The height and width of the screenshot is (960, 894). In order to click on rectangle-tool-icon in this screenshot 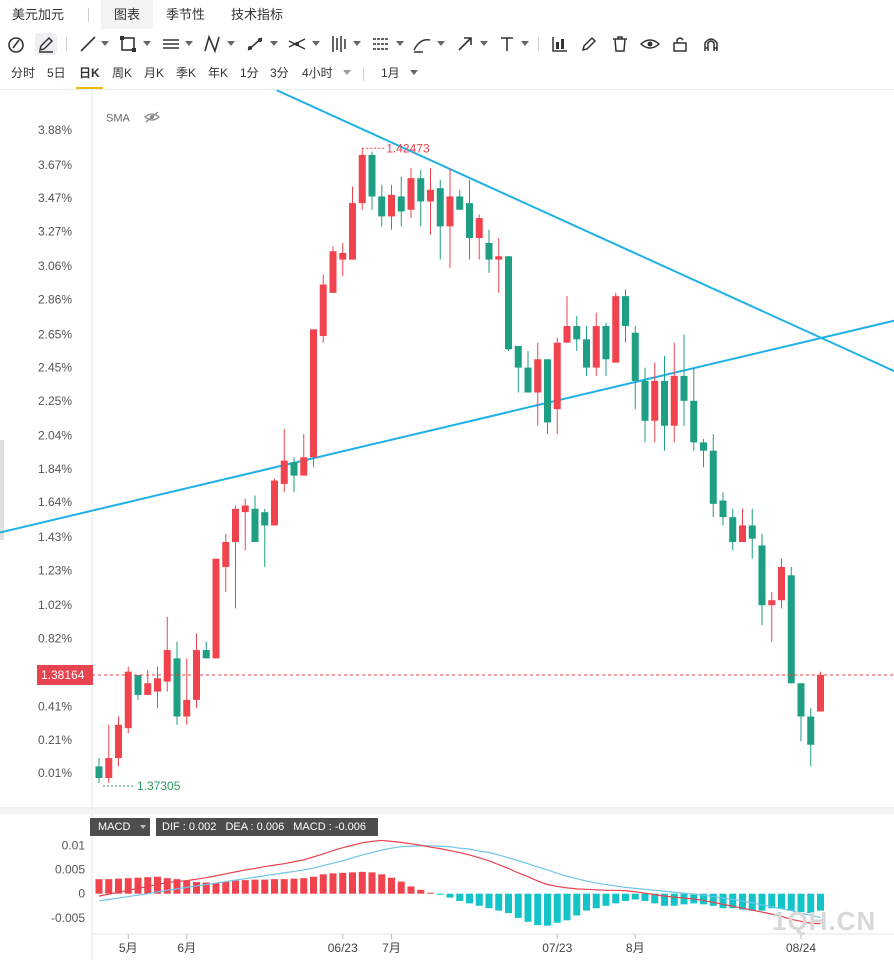, I will do `click(128, 44)`.